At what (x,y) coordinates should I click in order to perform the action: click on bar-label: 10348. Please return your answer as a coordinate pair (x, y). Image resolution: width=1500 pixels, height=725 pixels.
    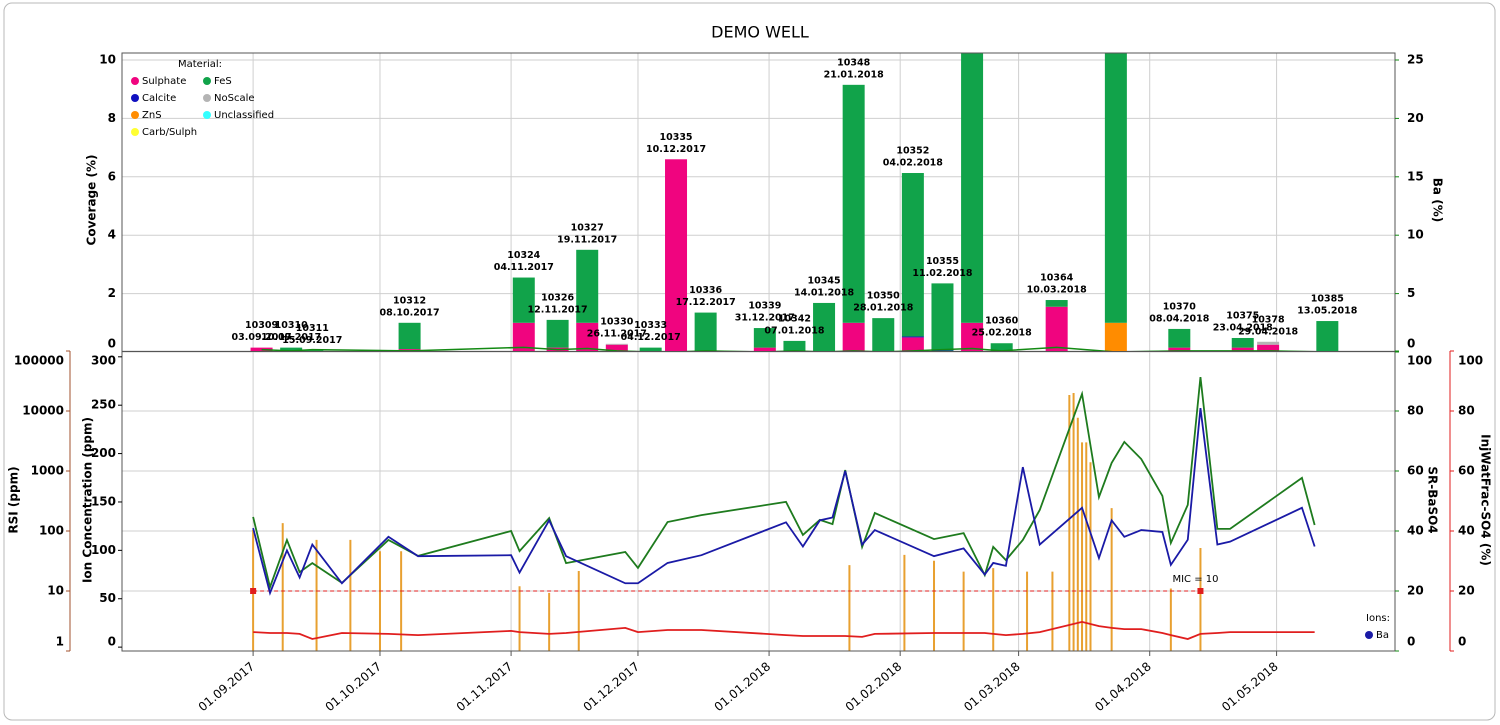
    Looking at the image, I should click on (853, 62).